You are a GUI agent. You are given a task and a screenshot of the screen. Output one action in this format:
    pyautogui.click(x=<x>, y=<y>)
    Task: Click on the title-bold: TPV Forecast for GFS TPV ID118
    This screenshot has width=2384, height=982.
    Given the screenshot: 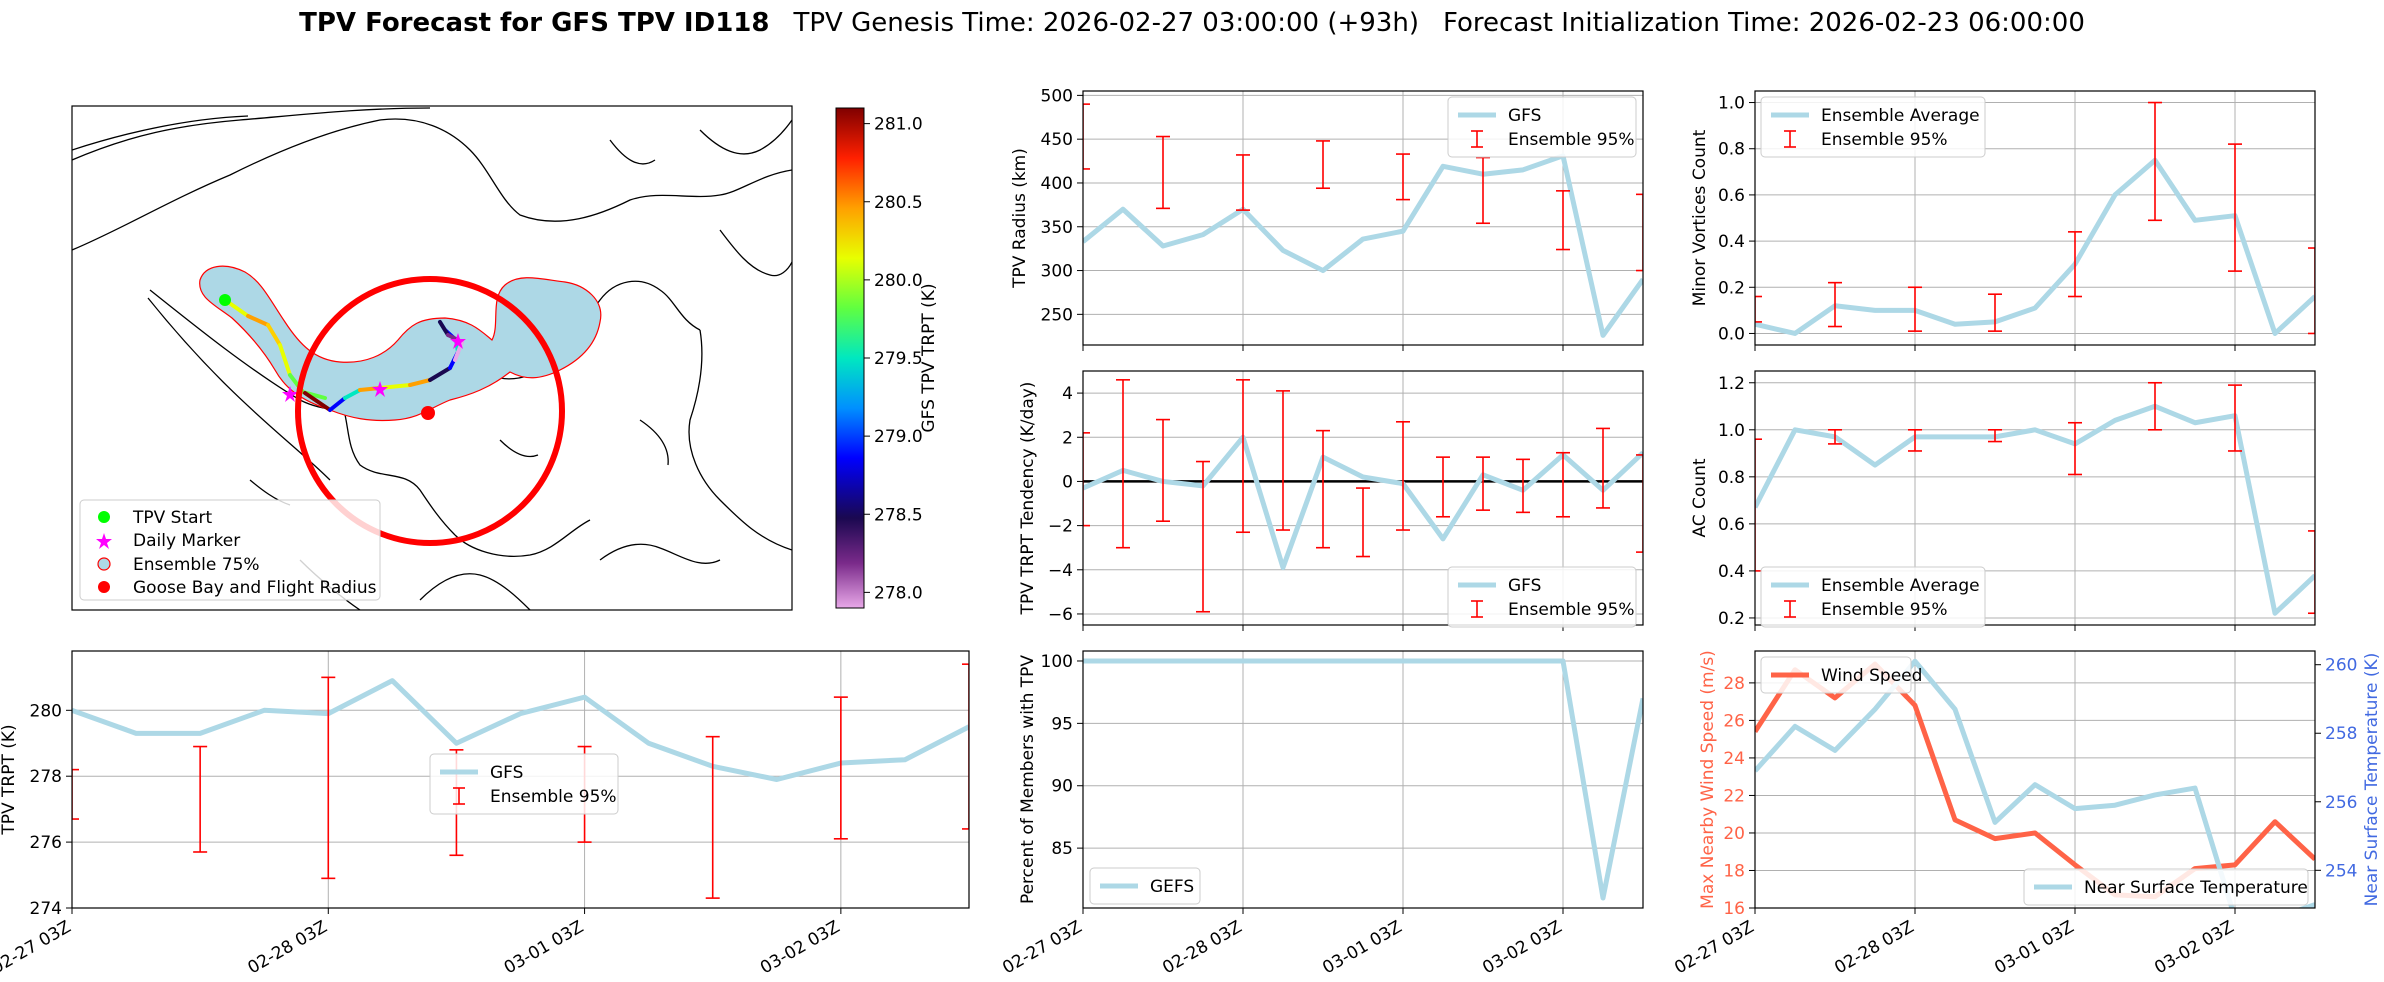 What is the action you would take?
    pyautogui.click(x=534, y=23)
    